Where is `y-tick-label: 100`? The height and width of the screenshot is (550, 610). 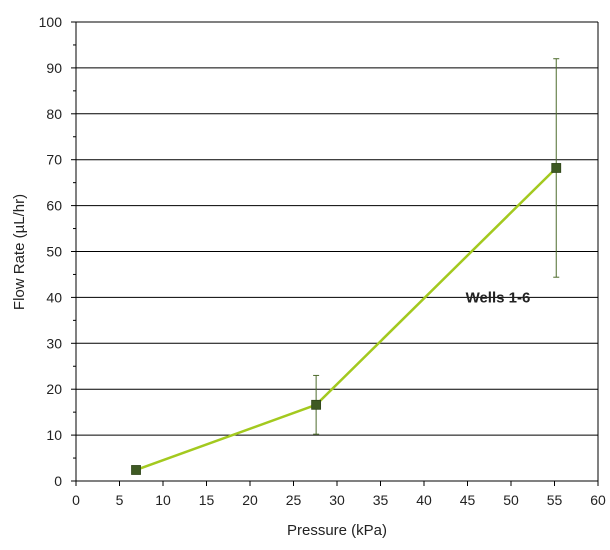
y-tick-label: 100 is located at coordinates (51, 22).